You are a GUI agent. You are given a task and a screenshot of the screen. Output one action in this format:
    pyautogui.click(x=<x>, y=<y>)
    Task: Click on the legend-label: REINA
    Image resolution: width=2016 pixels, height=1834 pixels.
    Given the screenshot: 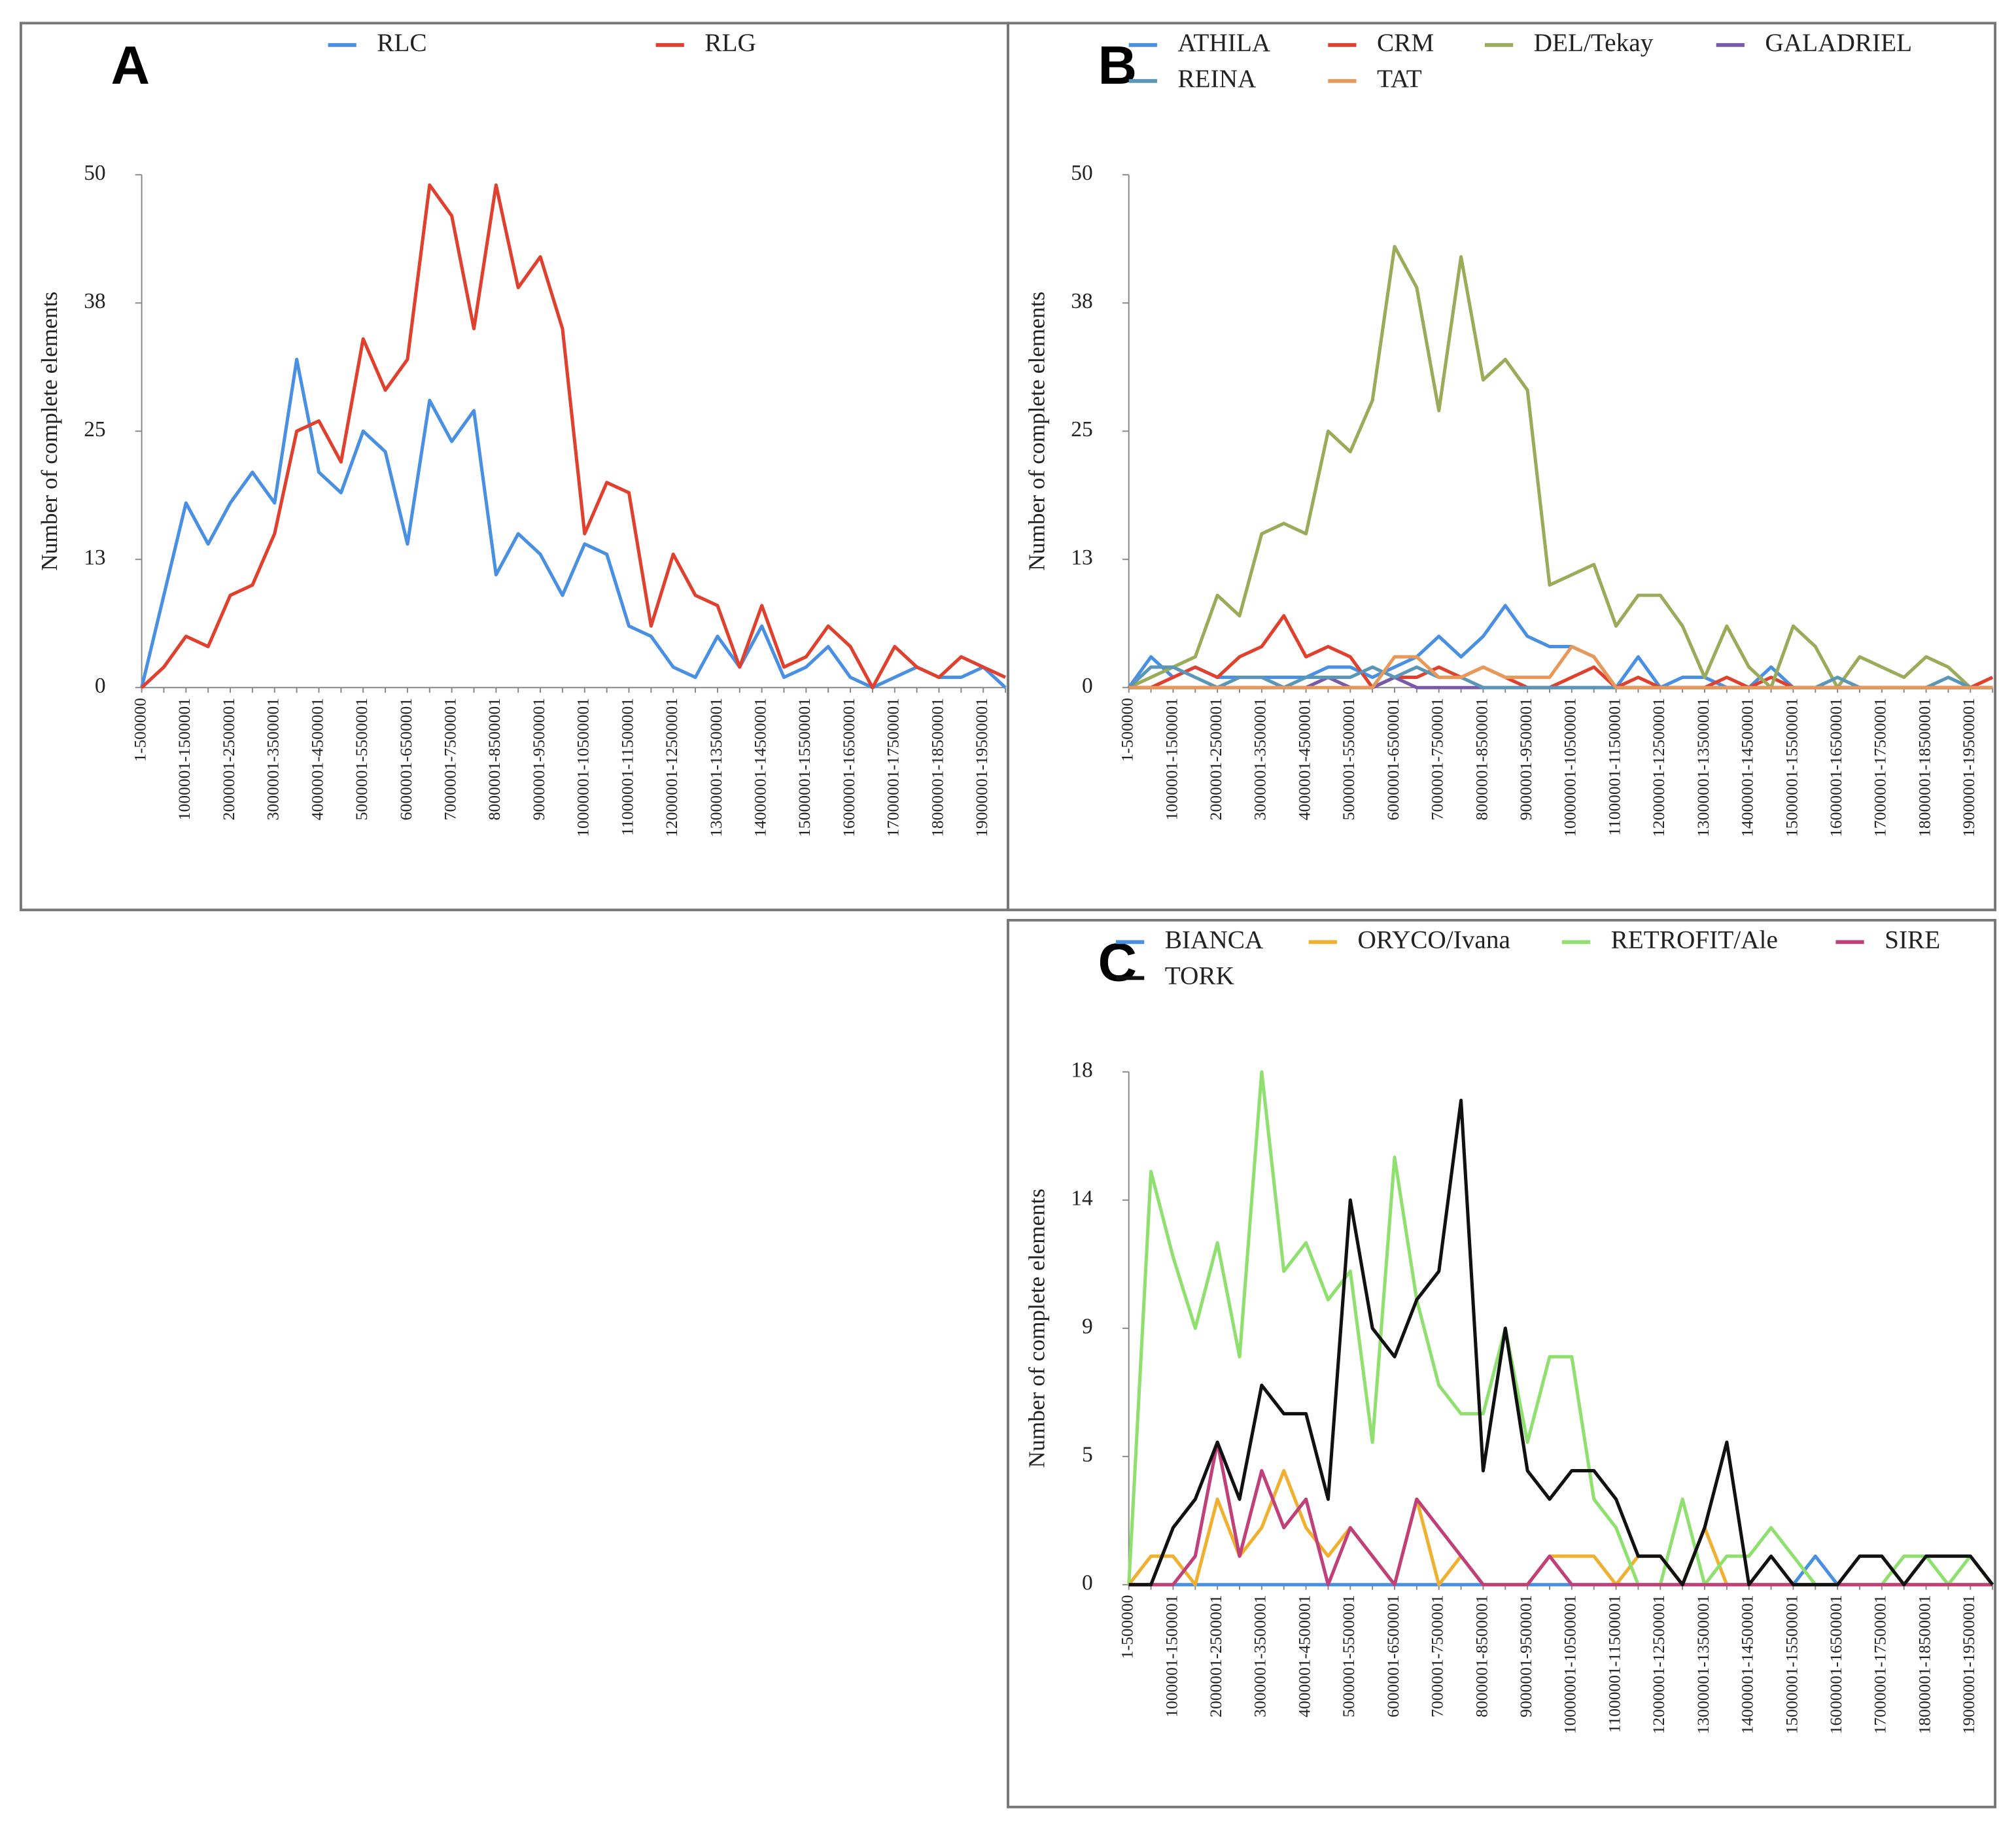 What is the action you would take?
    pyautogui.click(x=1217, y=79)
    